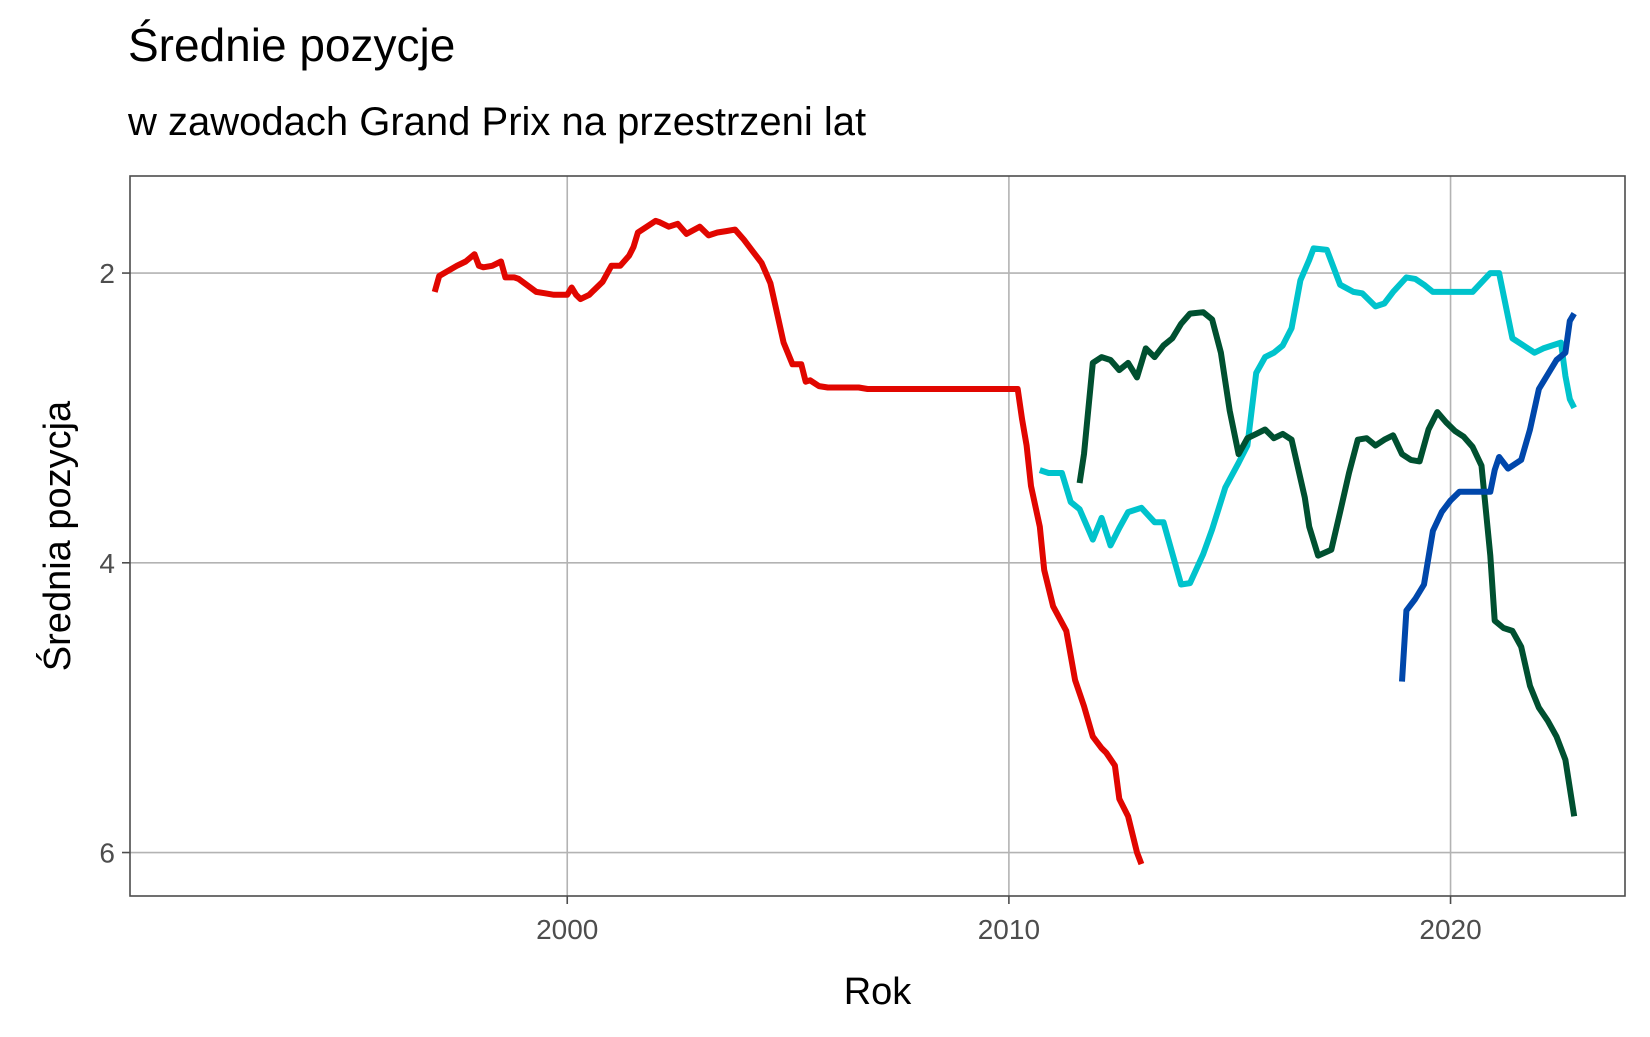 The height and width of the screenshot is (1037, 1650). I want to click on chart-title: Średnie pozycje, so click(292, 45).